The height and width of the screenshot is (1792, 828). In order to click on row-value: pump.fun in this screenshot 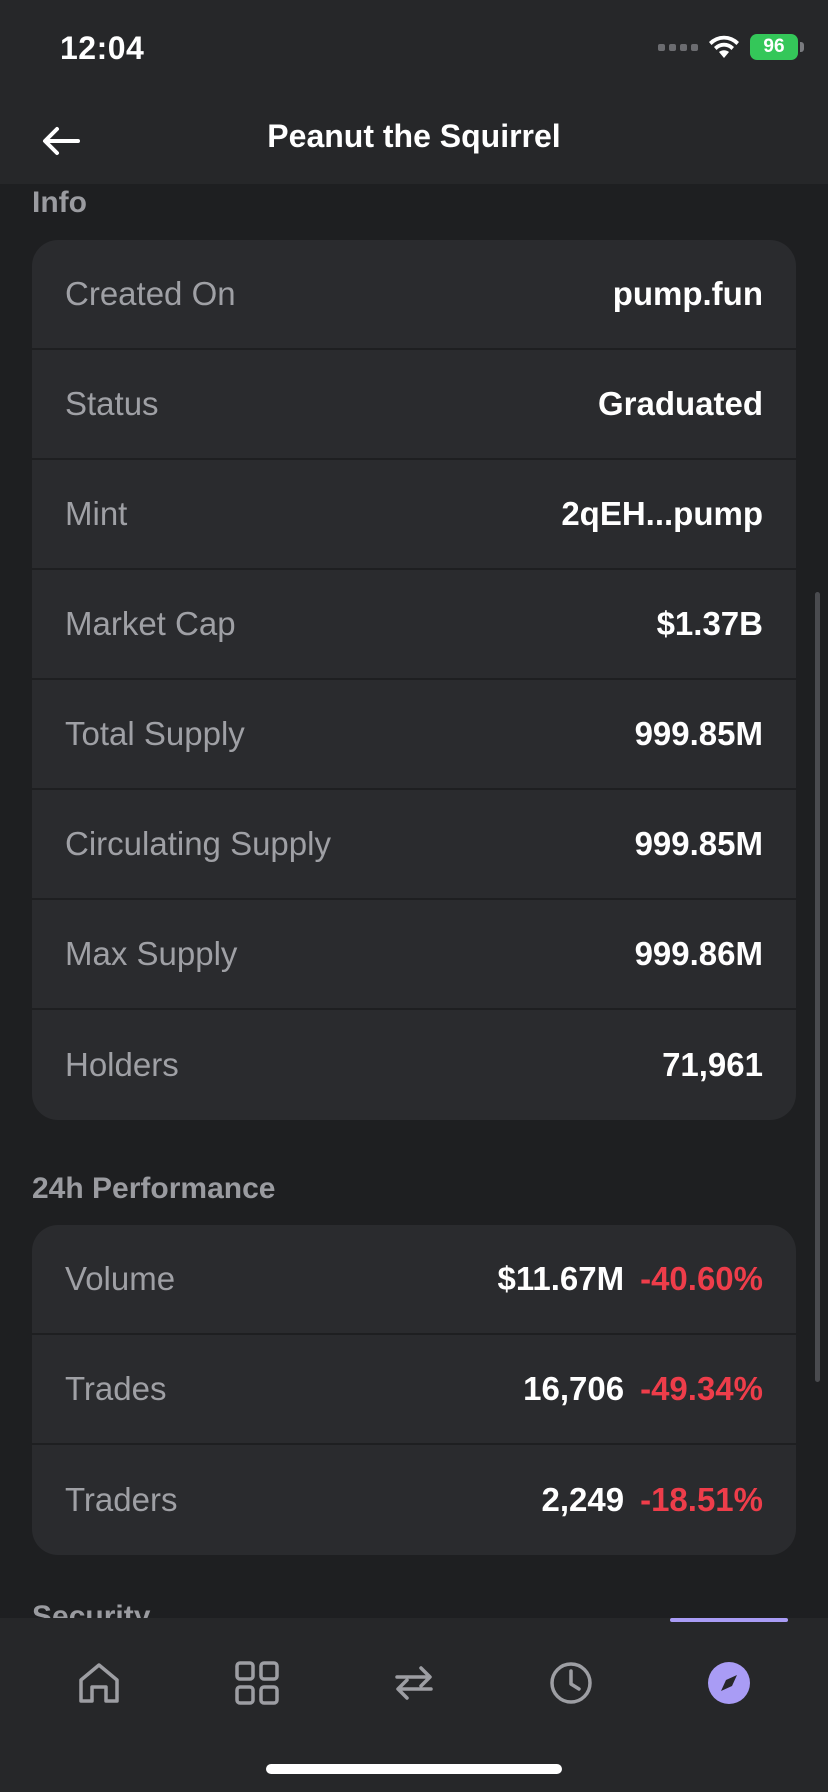, I will do `click(687, 293)`.